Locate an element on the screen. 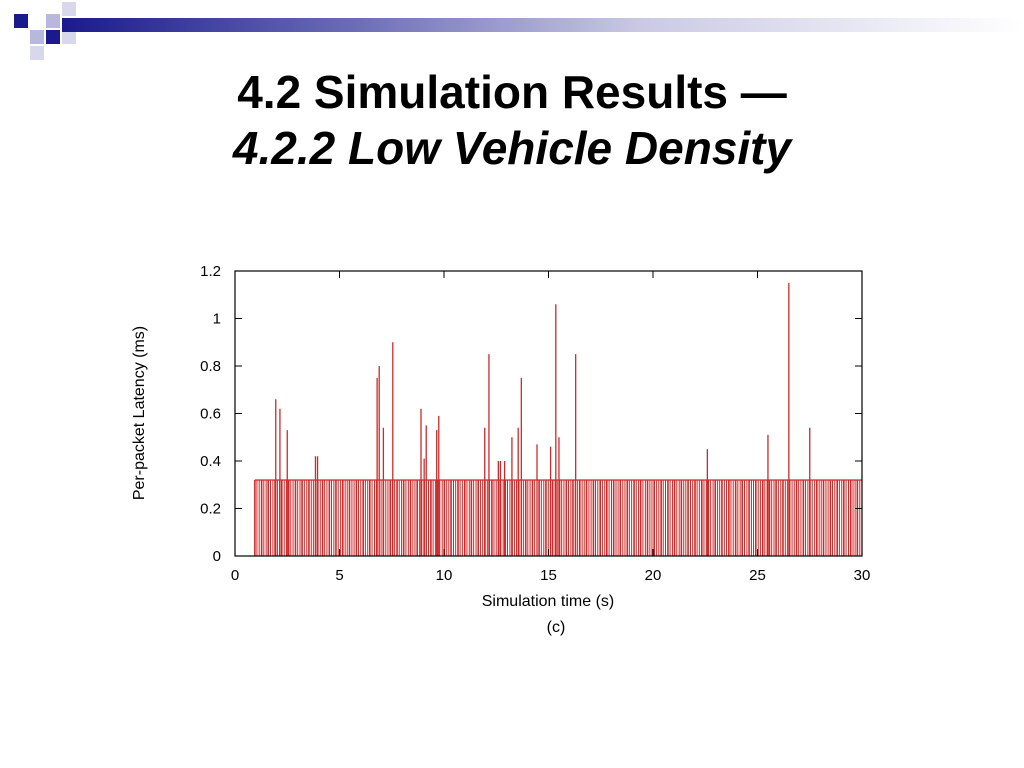  x-tick-label: 10 is located at coordinates (444, 575).